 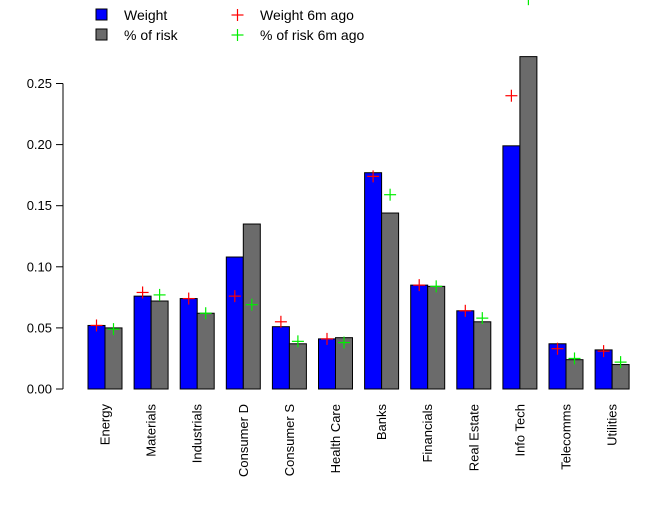 I want to click on legend-item: % of risk, so click(x=137, y=35).